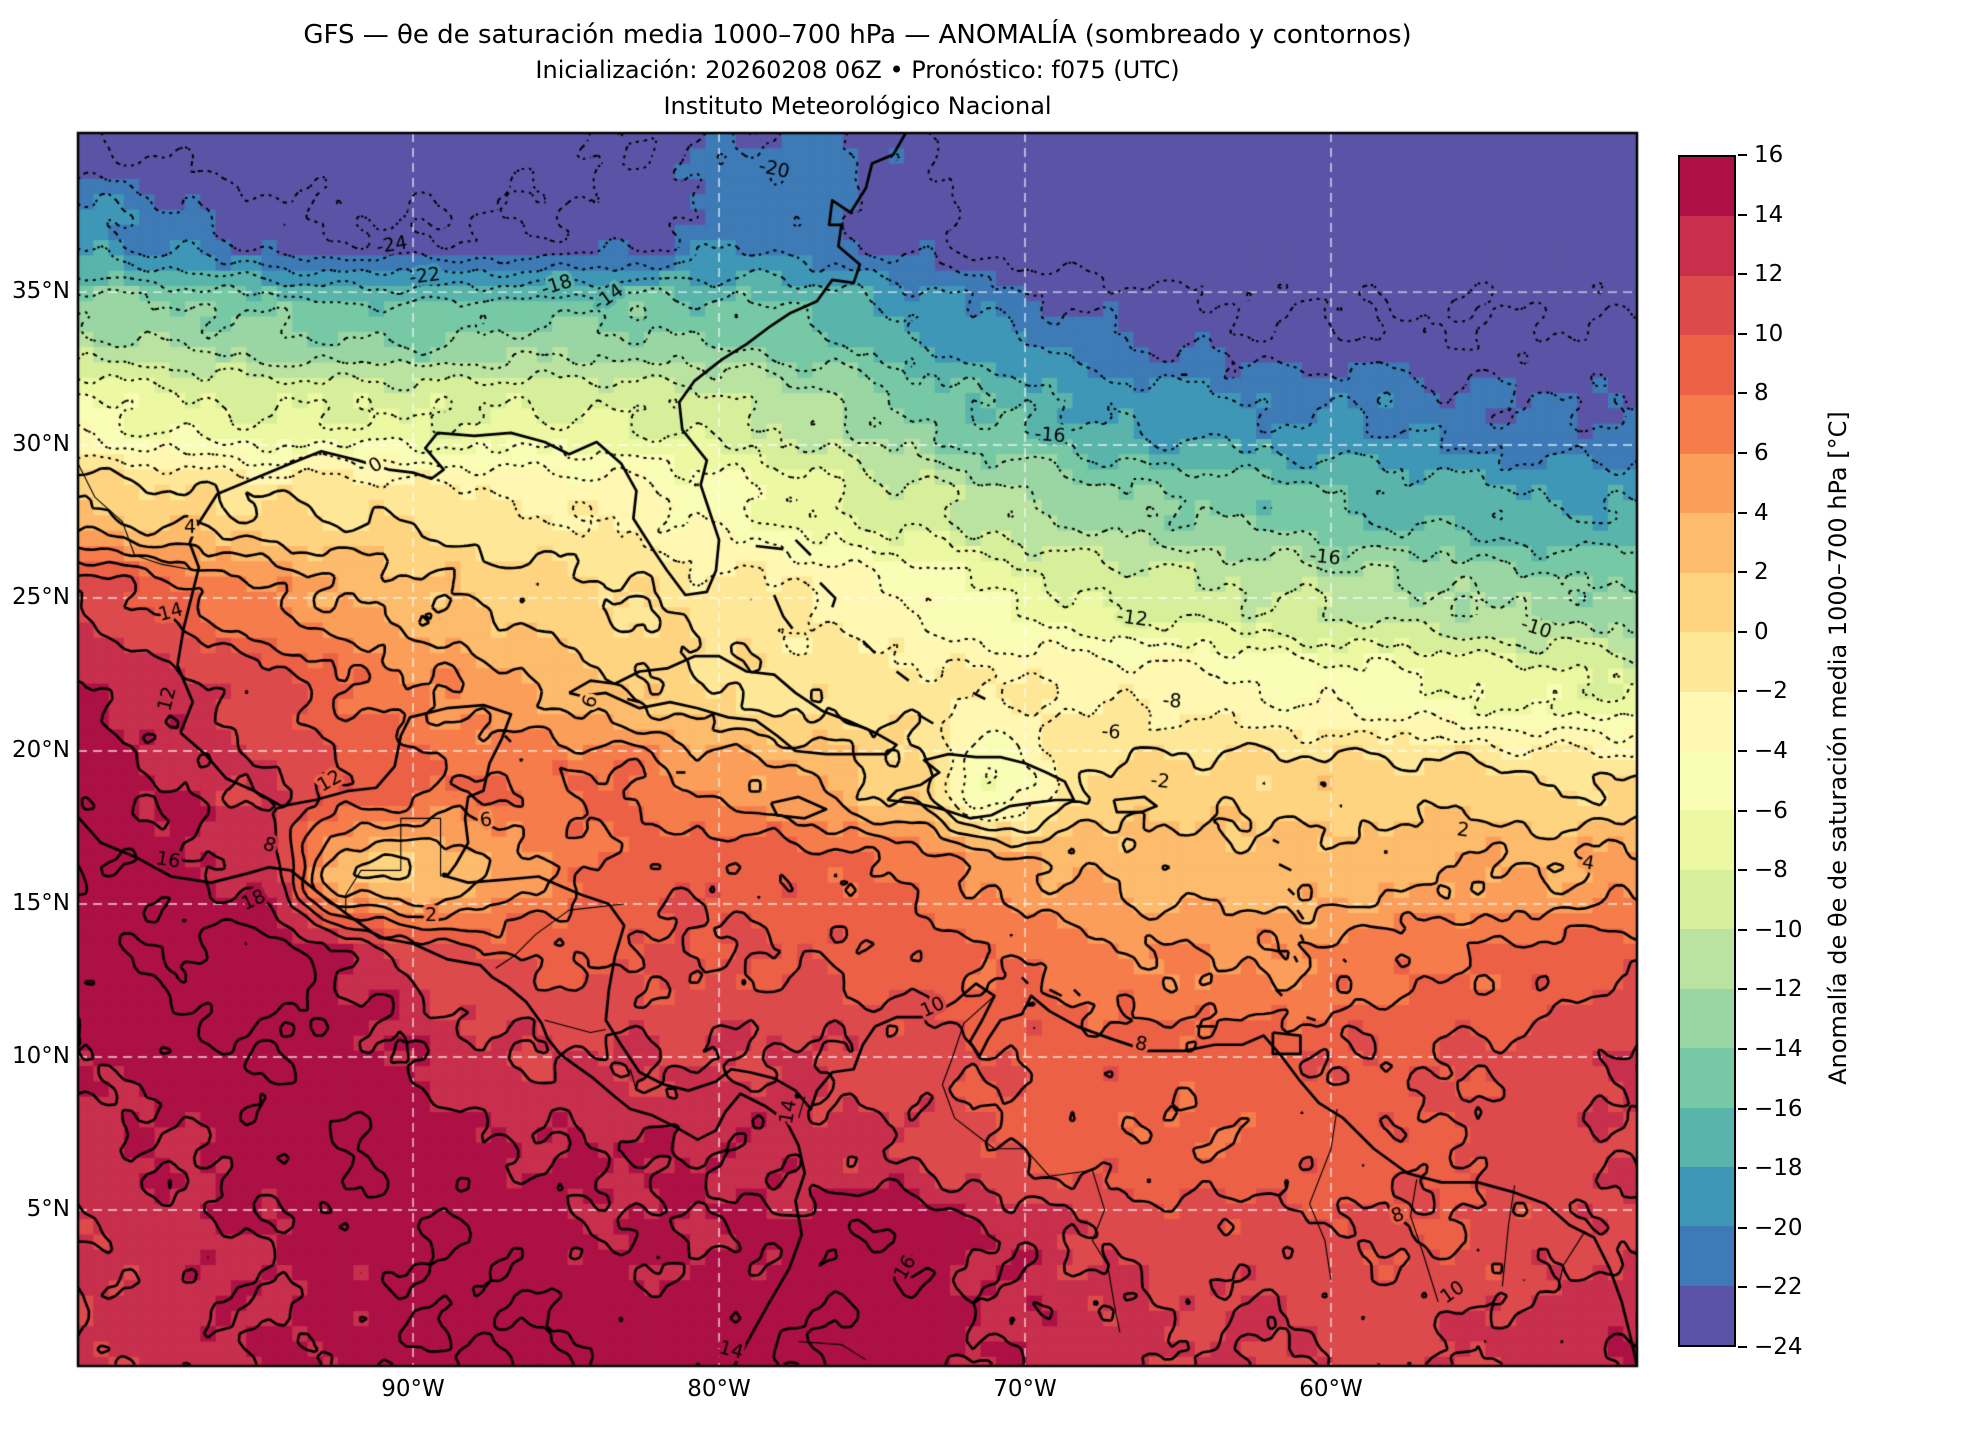 This screenshot has width=1980, height=1440. Describe the element at coordinates (41, 1055) in the screenshot. I see `y-axis-tick-label: 10°N` at that location.